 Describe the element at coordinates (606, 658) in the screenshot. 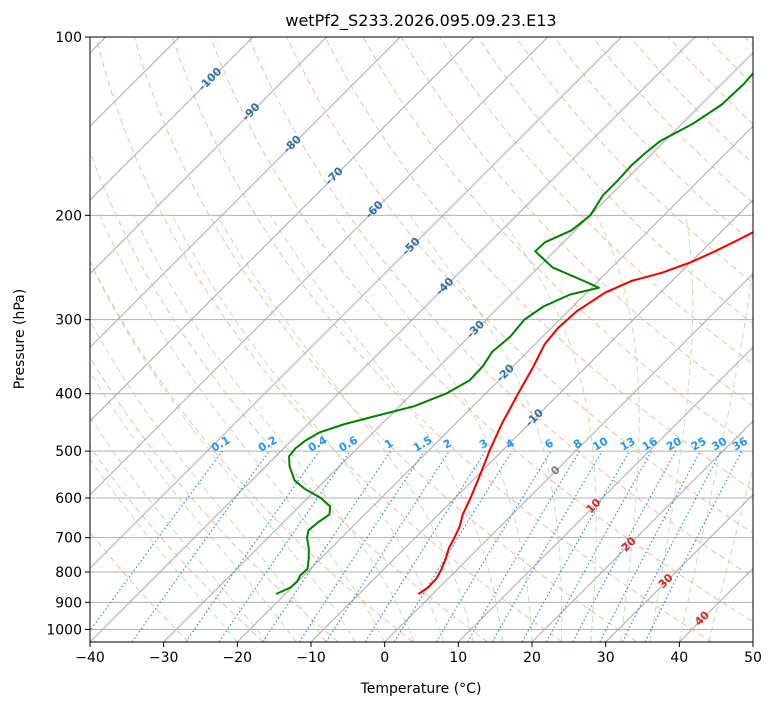

I see `x-tick-label: 30` at that location.